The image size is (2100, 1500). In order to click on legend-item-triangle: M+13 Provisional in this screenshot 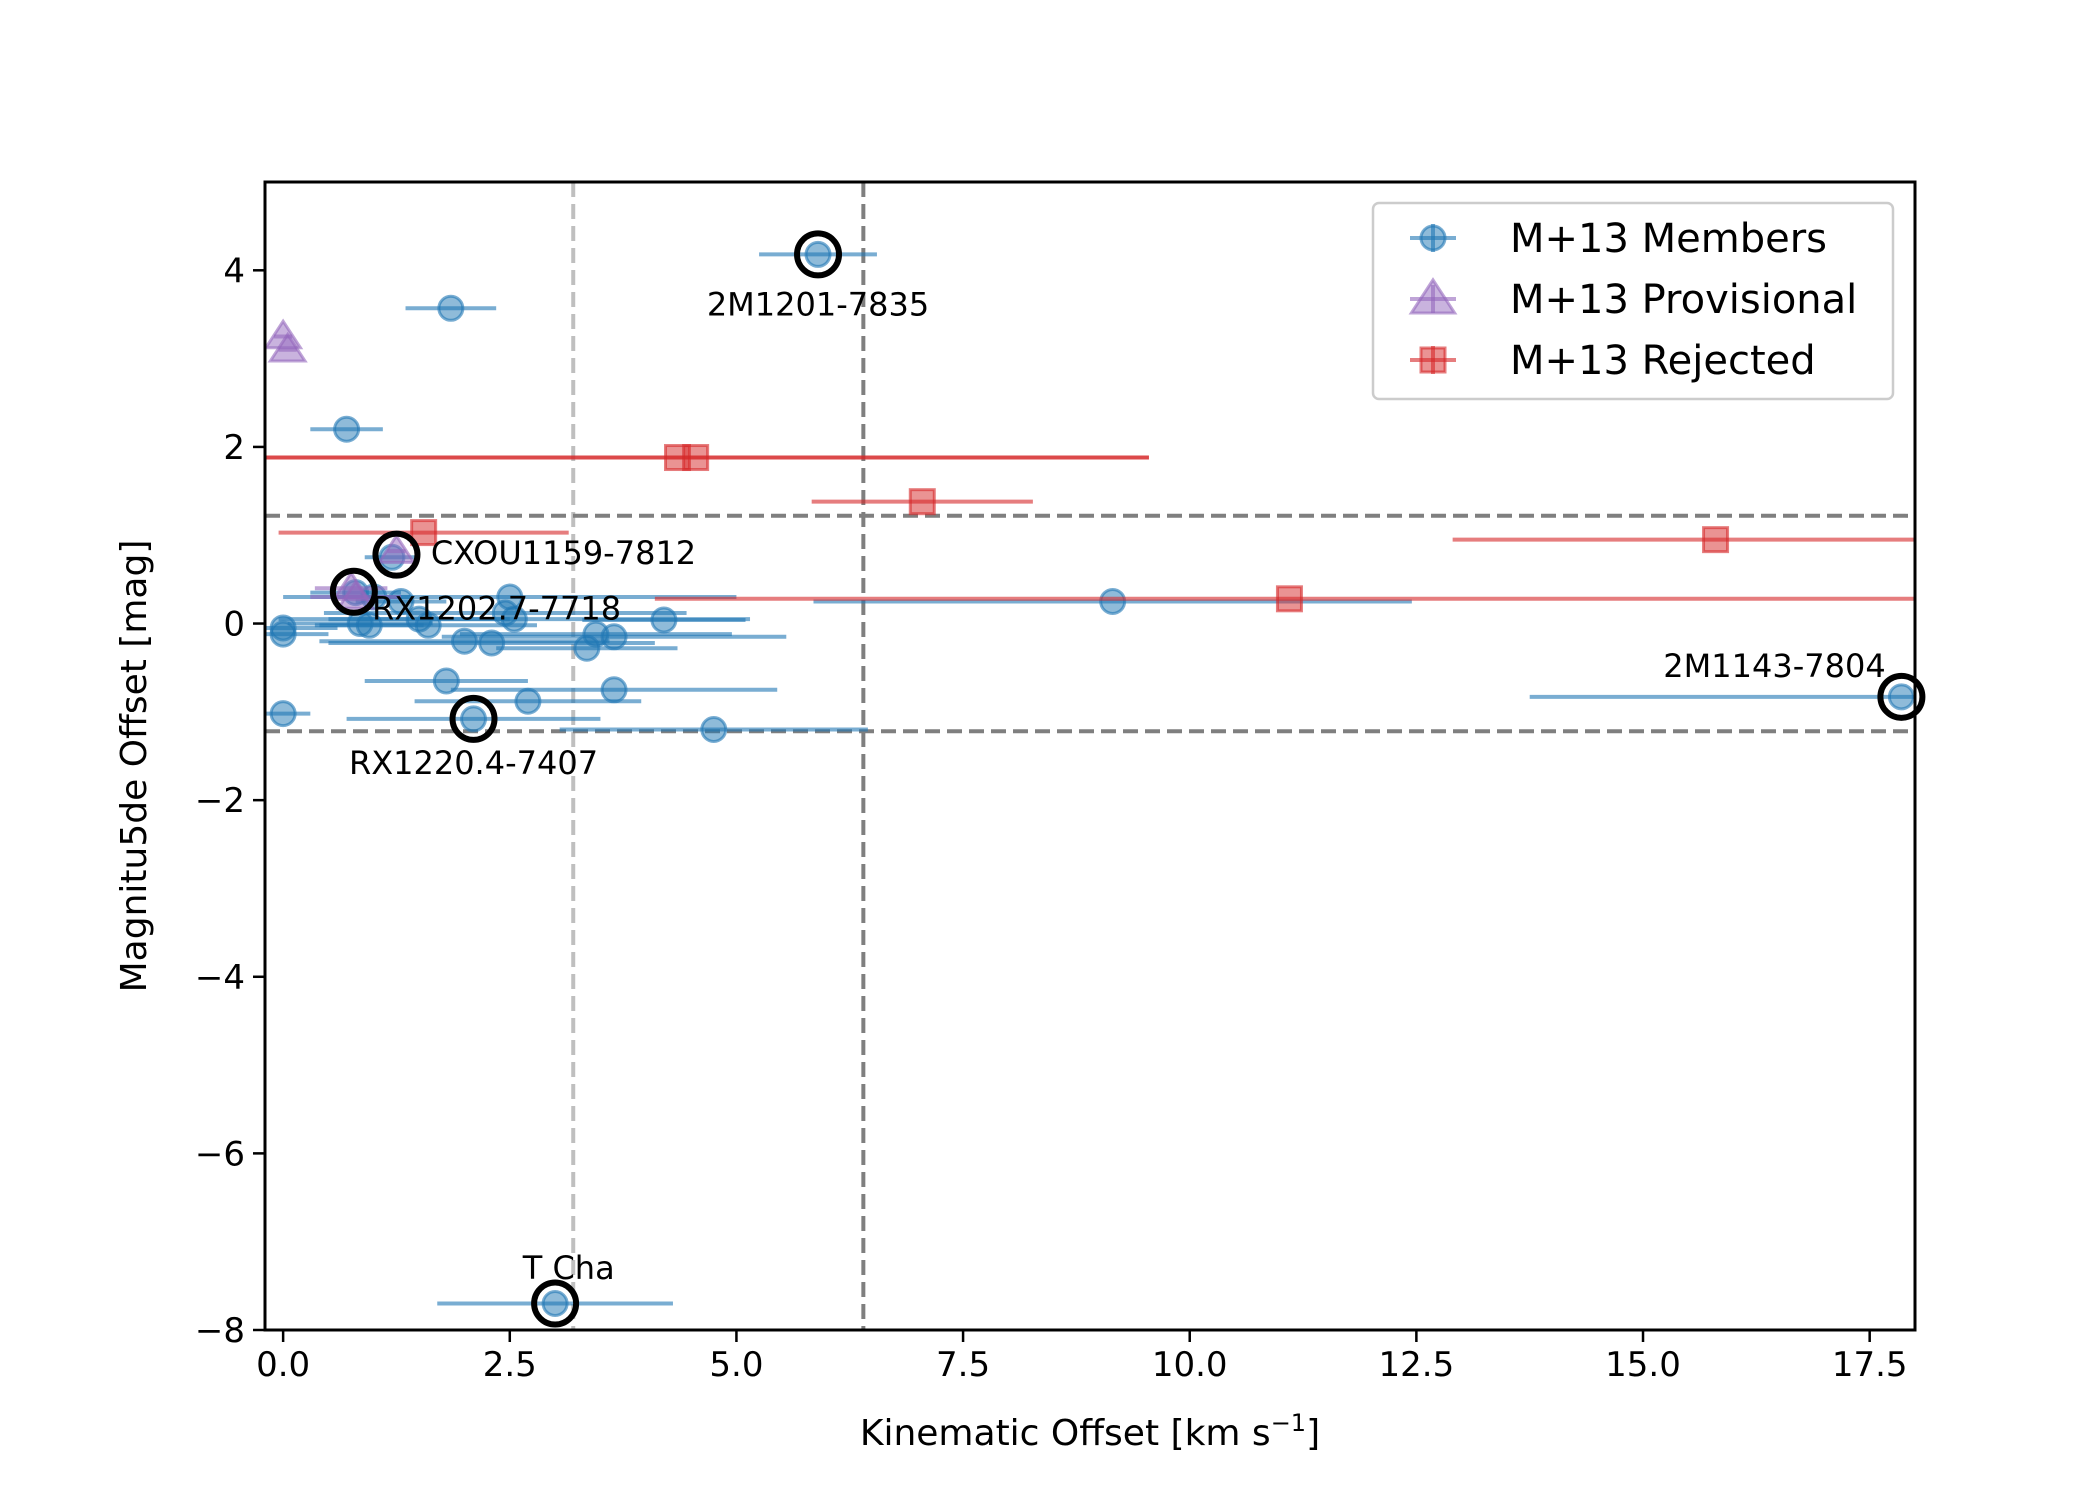, I will do `click(1632, 300)`.